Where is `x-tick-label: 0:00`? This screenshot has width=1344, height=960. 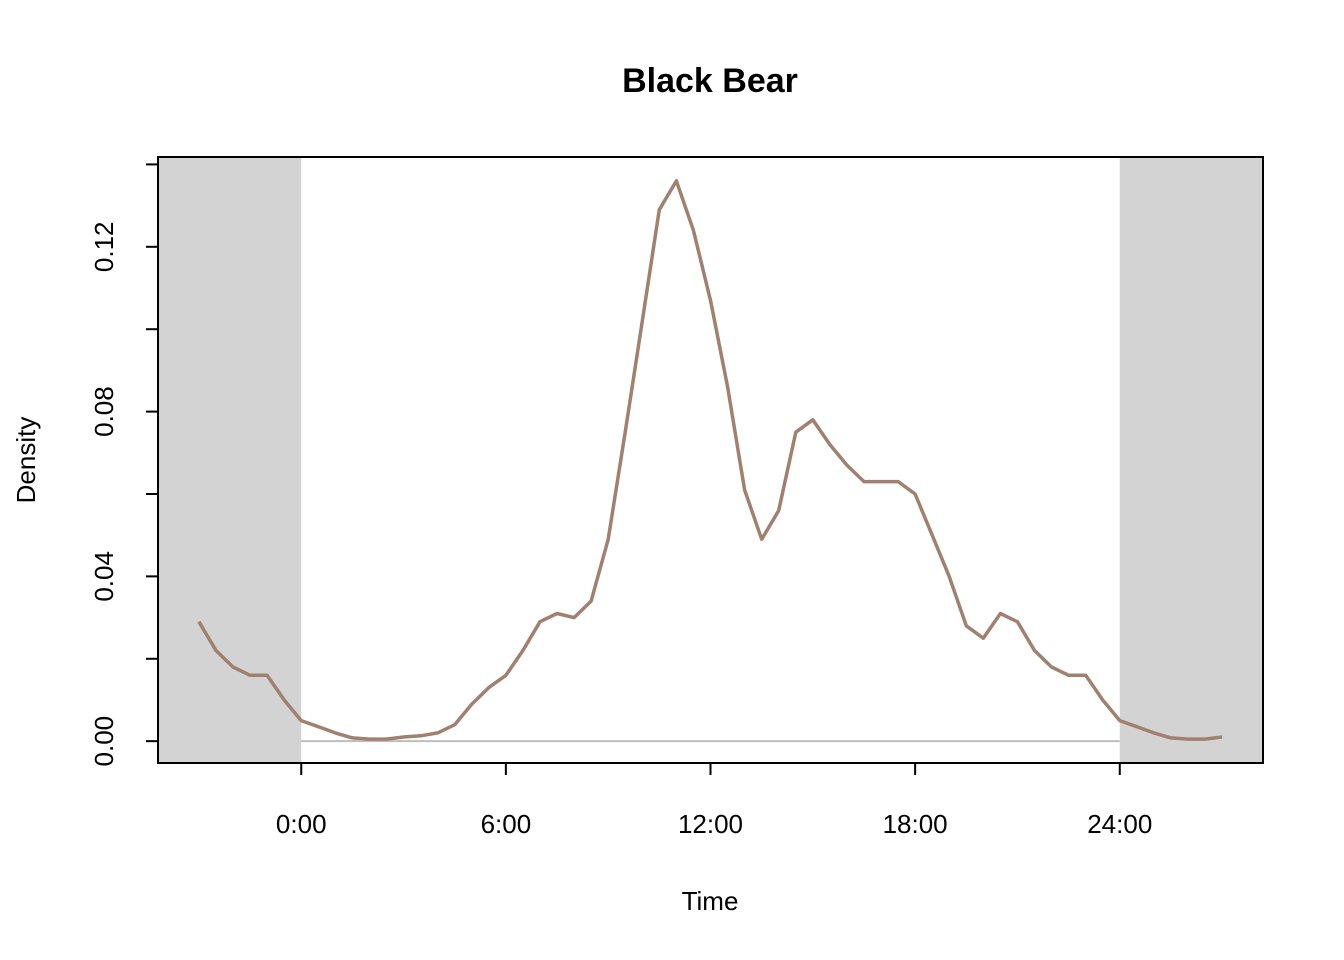 x-tick-label: 0:00 is located at coordinates (301, 824).